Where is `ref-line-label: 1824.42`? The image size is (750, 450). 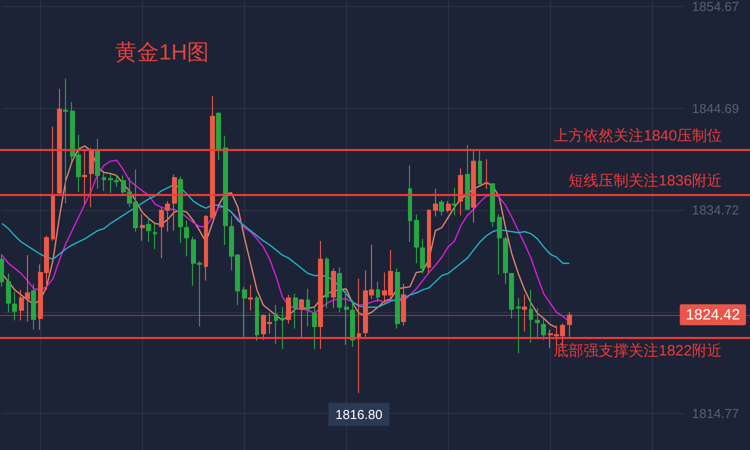
ref-line-label: 1824.42 is located at coordinates (713, 315).